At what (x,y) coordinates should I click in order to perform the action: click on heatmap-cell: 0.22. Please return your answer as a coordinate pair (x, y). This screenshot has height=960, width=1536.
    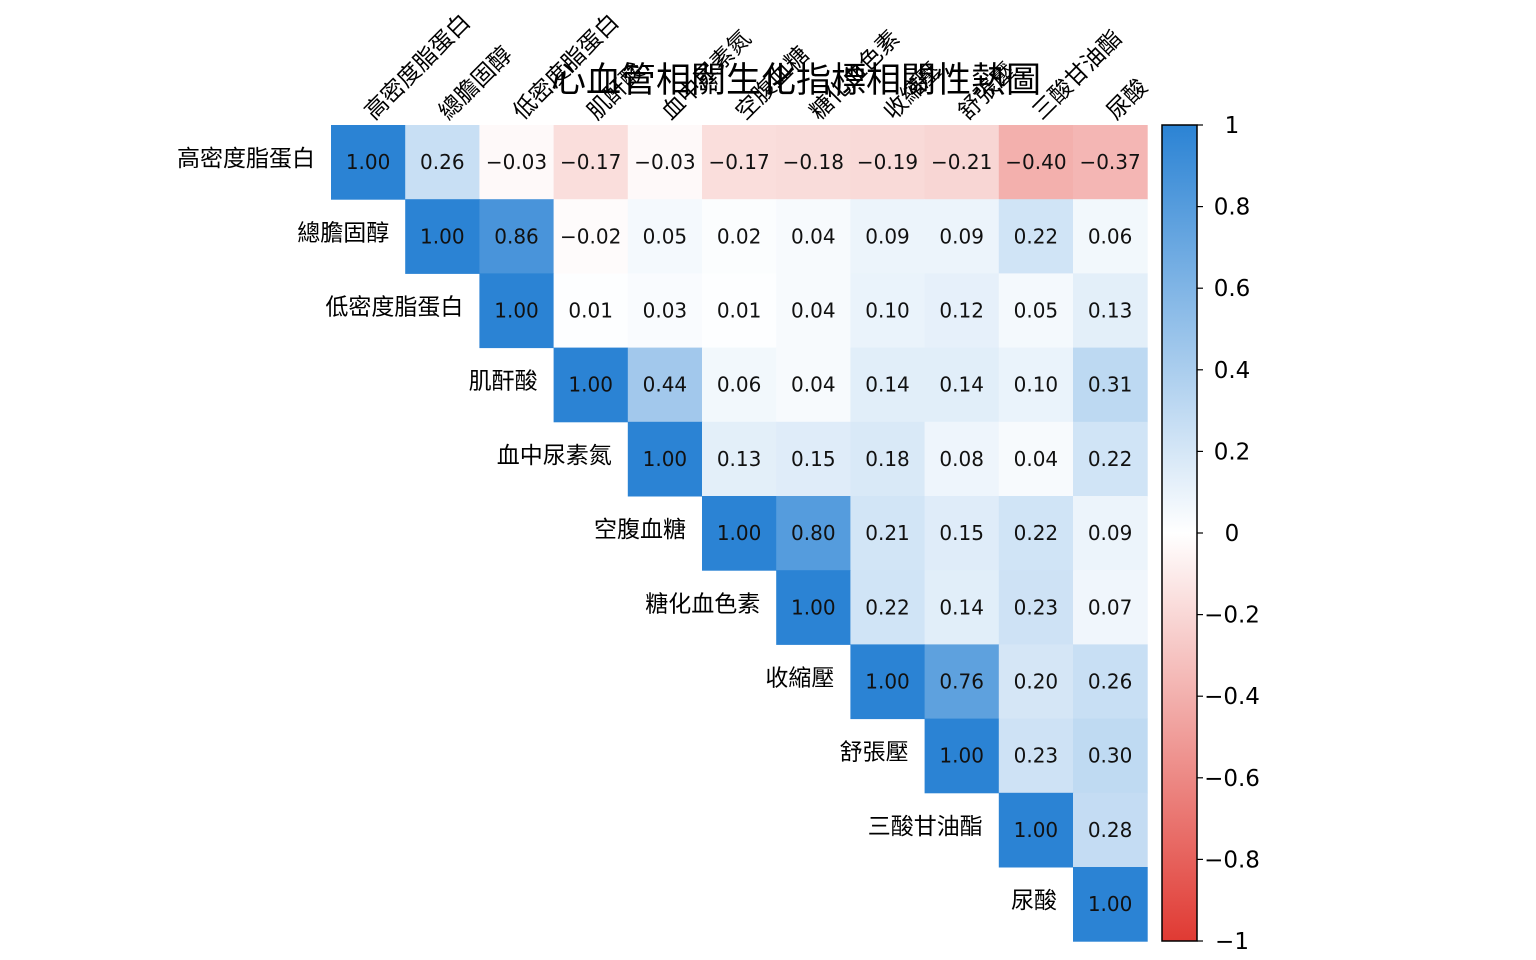
    Looking at the image, I should click on (888, 607).